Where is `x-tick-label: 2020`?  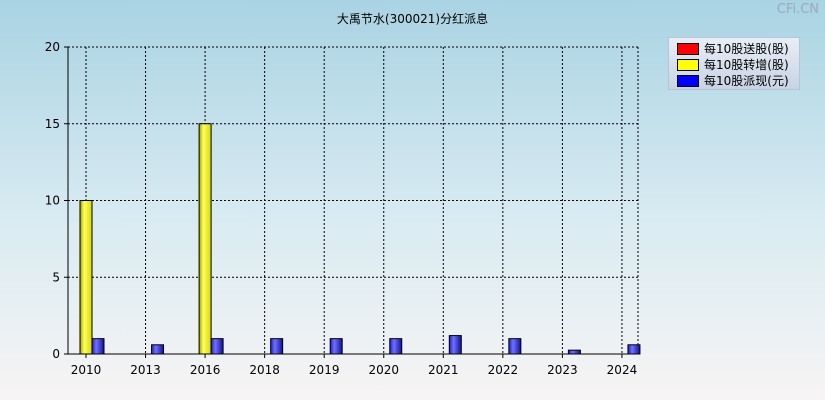 x-tick-label: 2020 is located at coordinates (383, 370).